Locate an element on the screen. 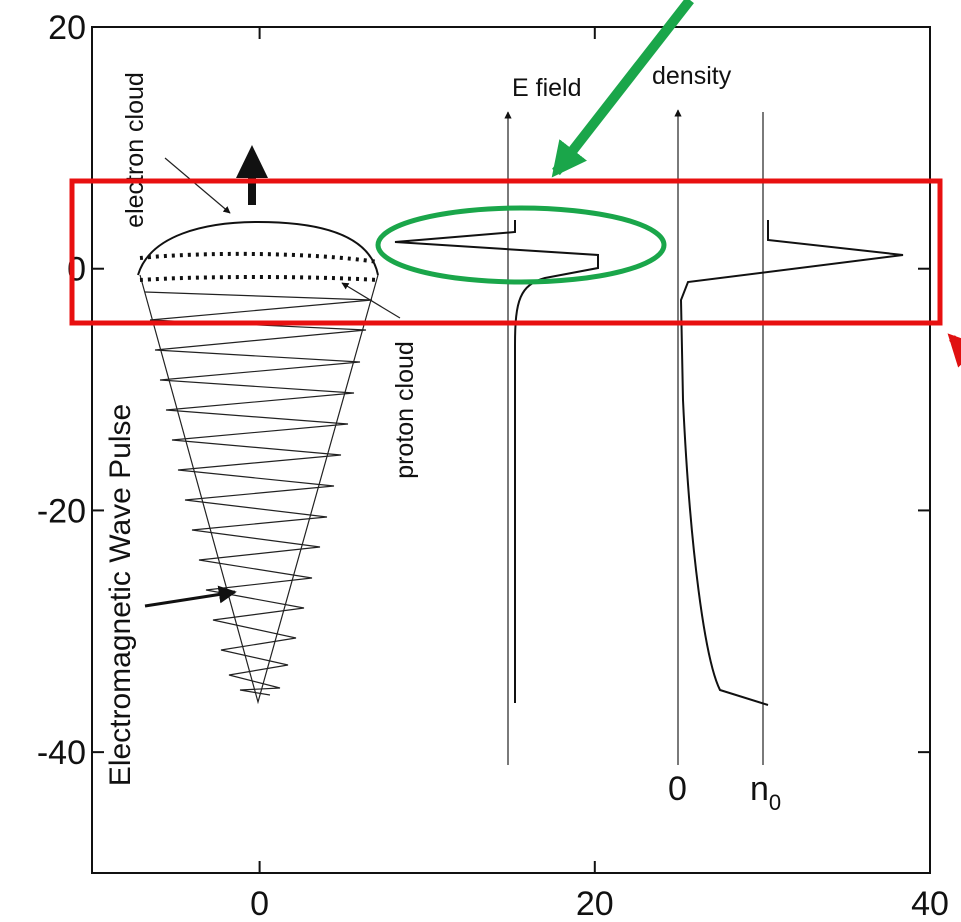 This screenshot has width=961, height=922. zero-label: 0 is located at coordinates (677, 789).